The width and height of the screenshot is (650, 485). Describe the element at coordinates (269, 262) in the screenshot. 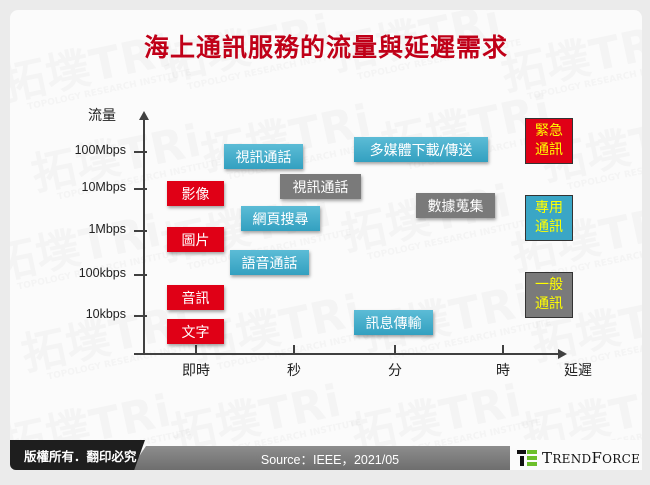

I see `service-box: 語音通話` at that location.